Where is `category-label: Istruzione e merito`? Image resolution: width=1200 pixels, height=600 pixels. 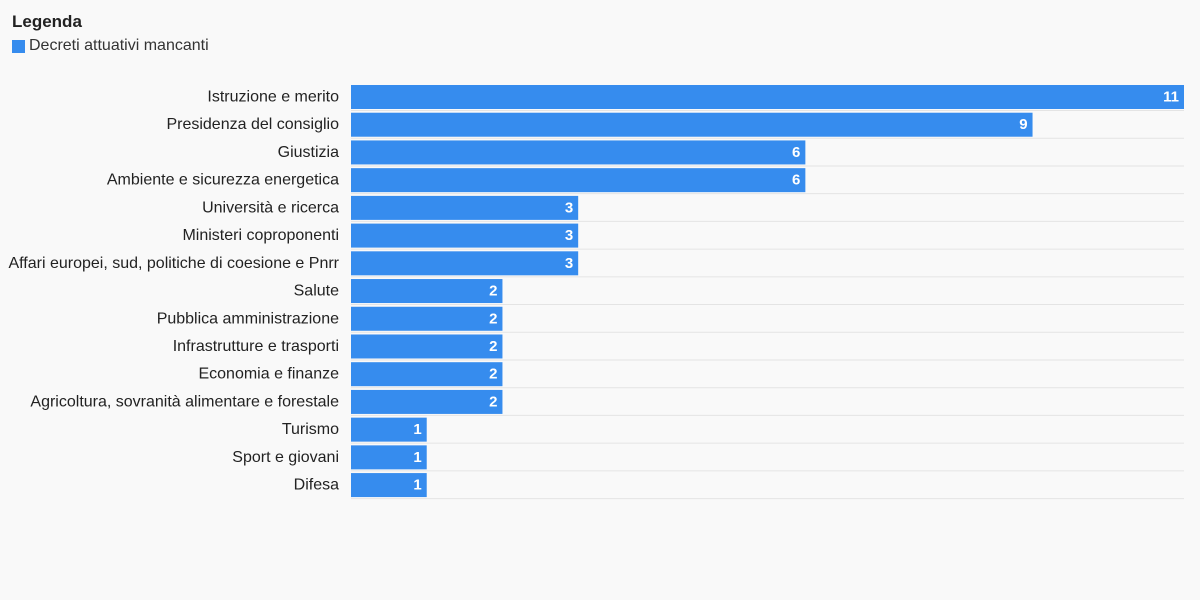 category-label: Istruzione e merito is located at coordinates (273, 97).